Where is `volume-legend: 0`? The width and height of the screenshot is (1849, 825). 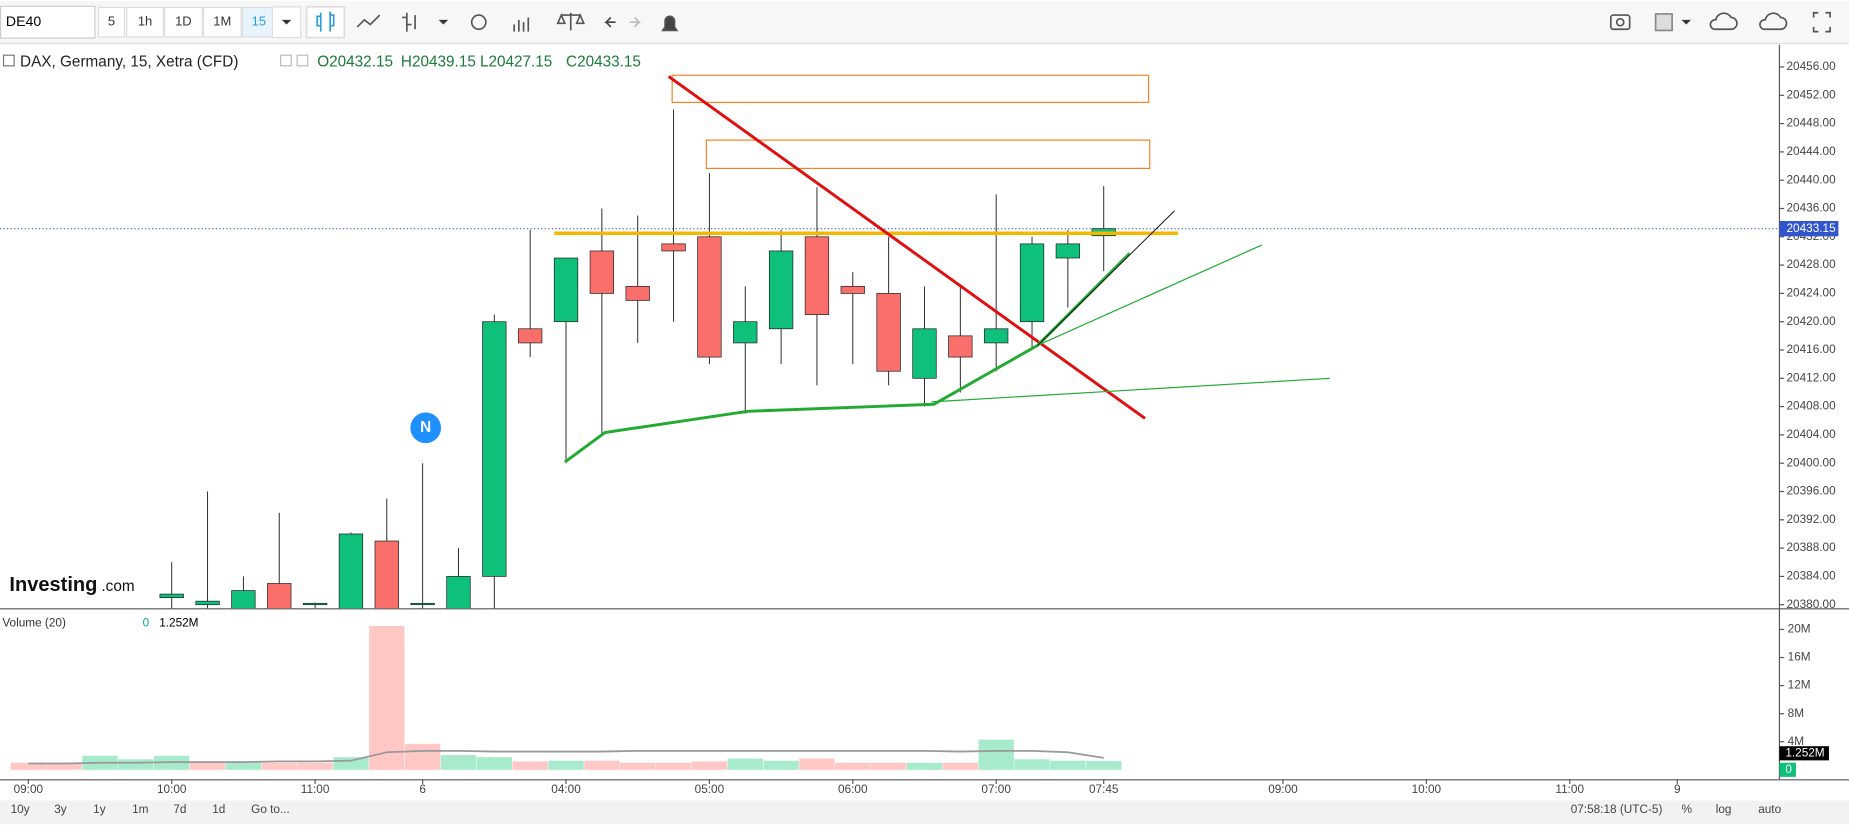 volume-legend: 0 is located at coordinates (146, 623).